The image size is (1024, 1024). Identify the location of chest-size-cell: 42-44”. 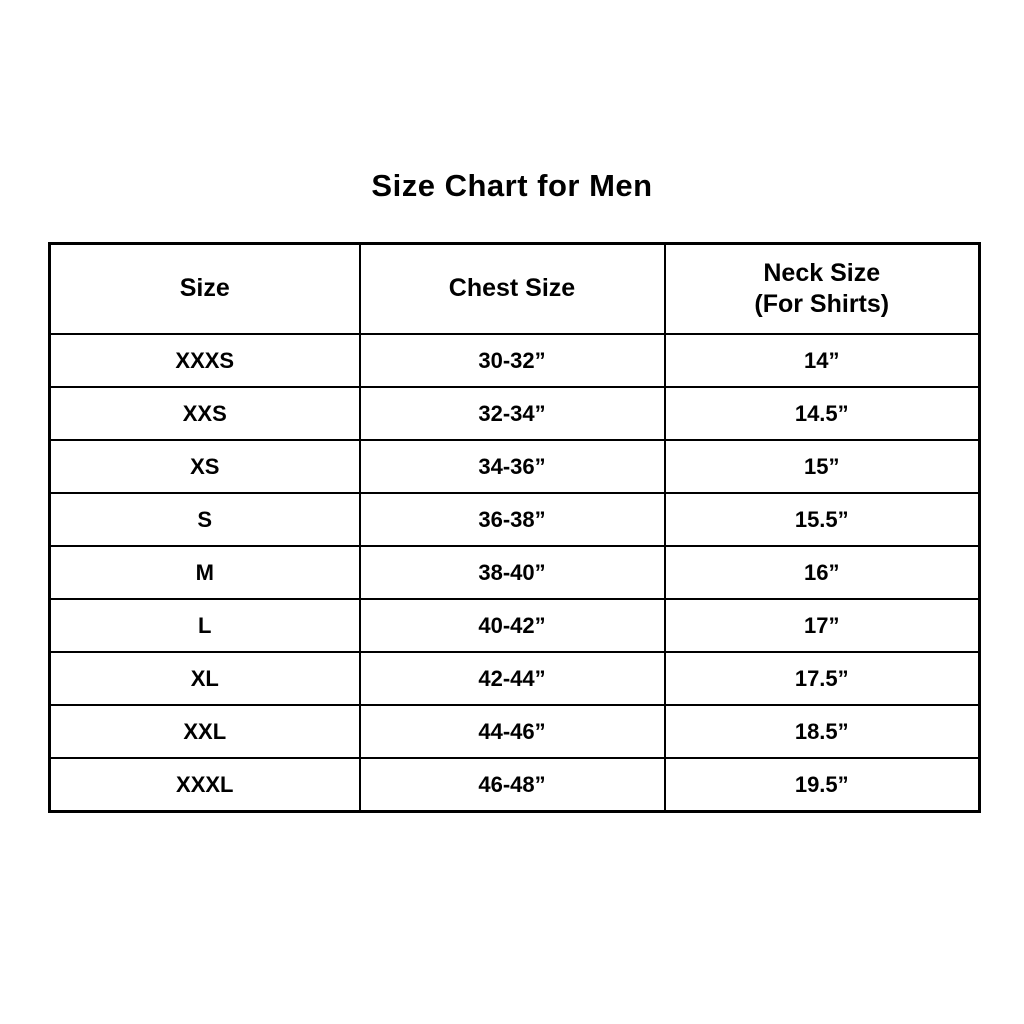
(512, 678).